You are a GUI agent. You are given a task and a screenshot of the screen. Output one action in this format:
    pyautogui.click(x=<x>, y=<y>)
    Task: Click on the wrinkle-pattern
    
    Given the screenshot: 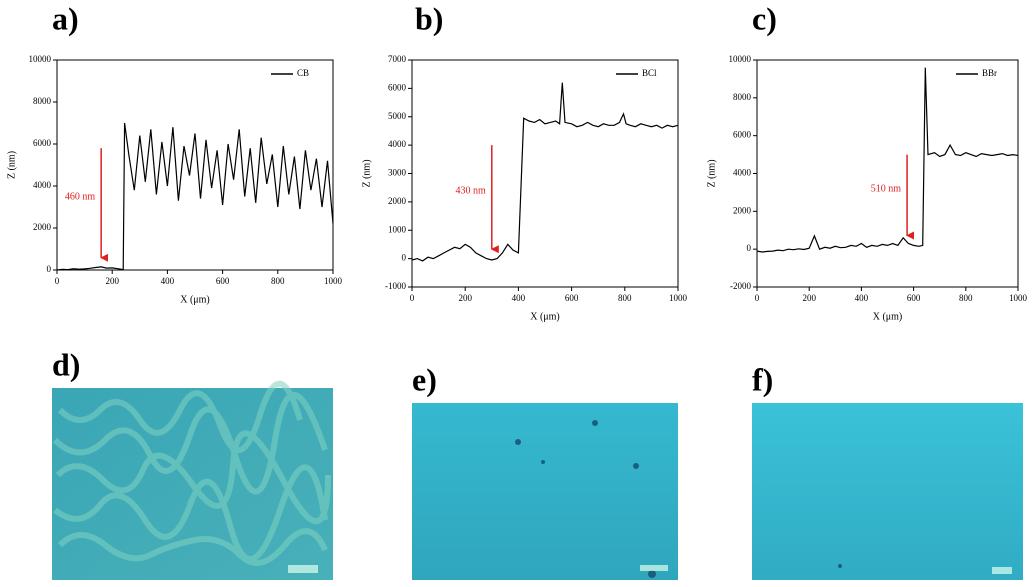 What is the action you would take?
    pyautogui.click(x=191, y=473)
    